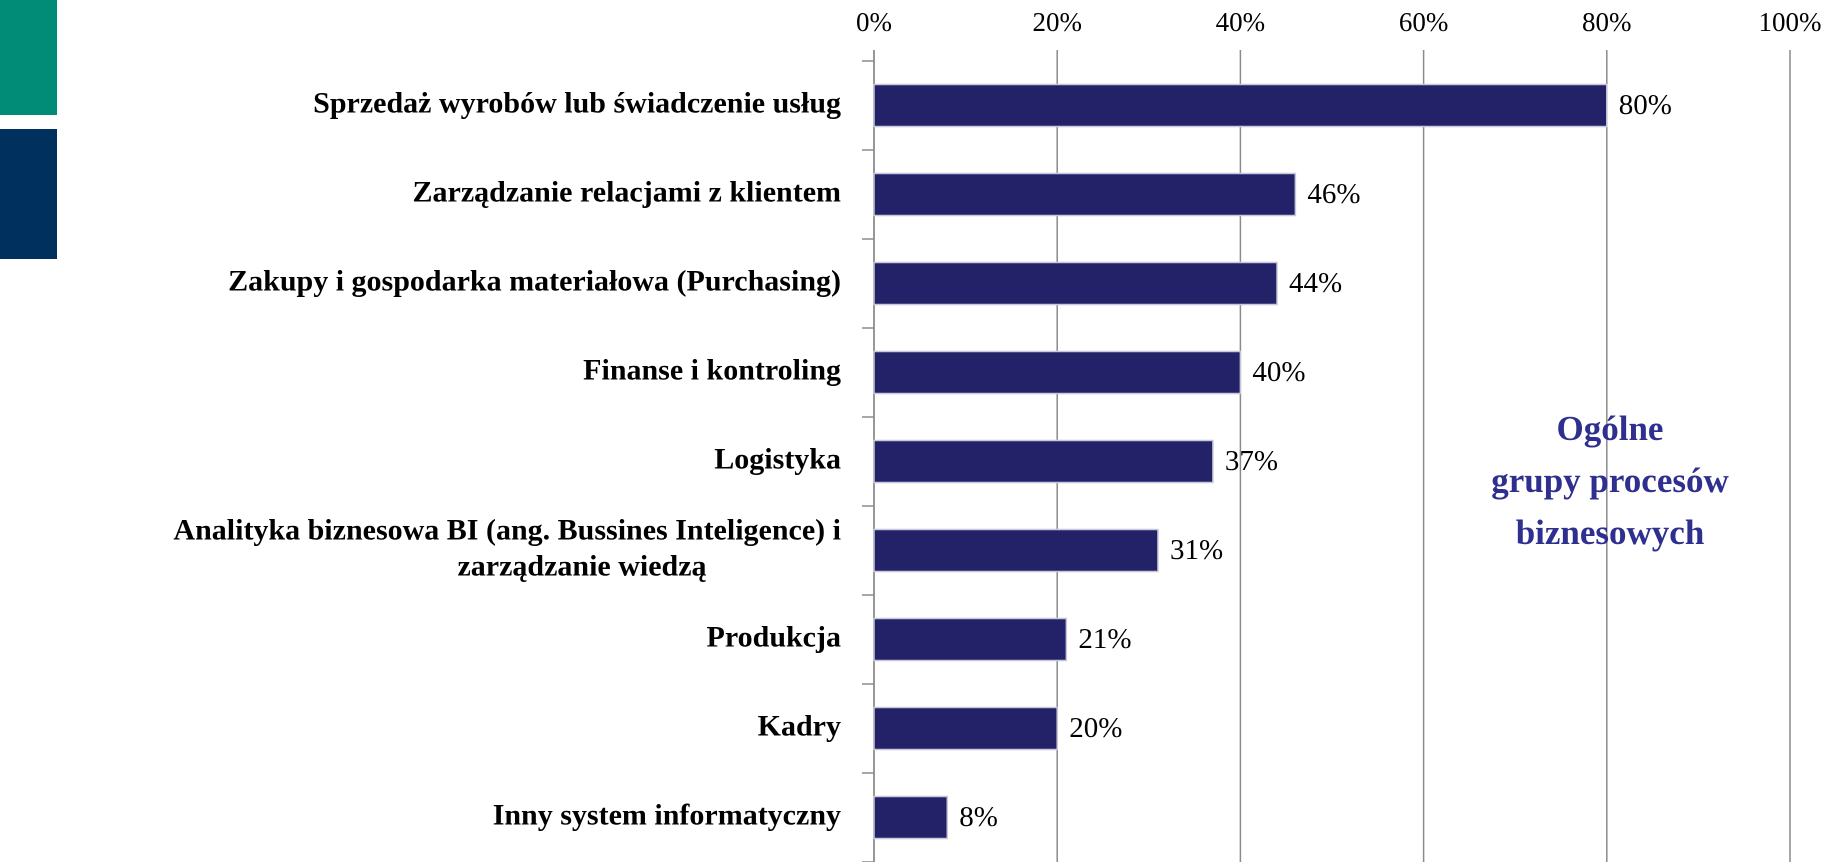 Image resolution: width=1831 pixels, height=862 pixels. I want to click on y-tick-label: Inny system informatyczny, so click(667, 814).